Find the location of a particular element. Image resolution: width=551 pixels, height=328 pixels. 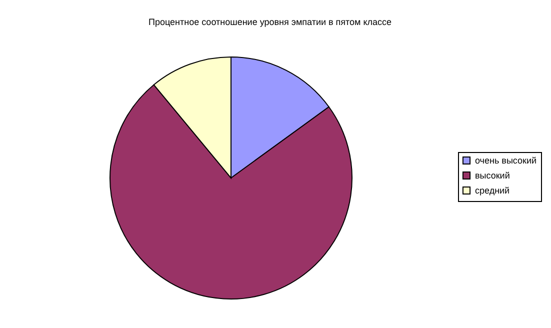

legend-label: высокий is located at coordinates (492, 175).